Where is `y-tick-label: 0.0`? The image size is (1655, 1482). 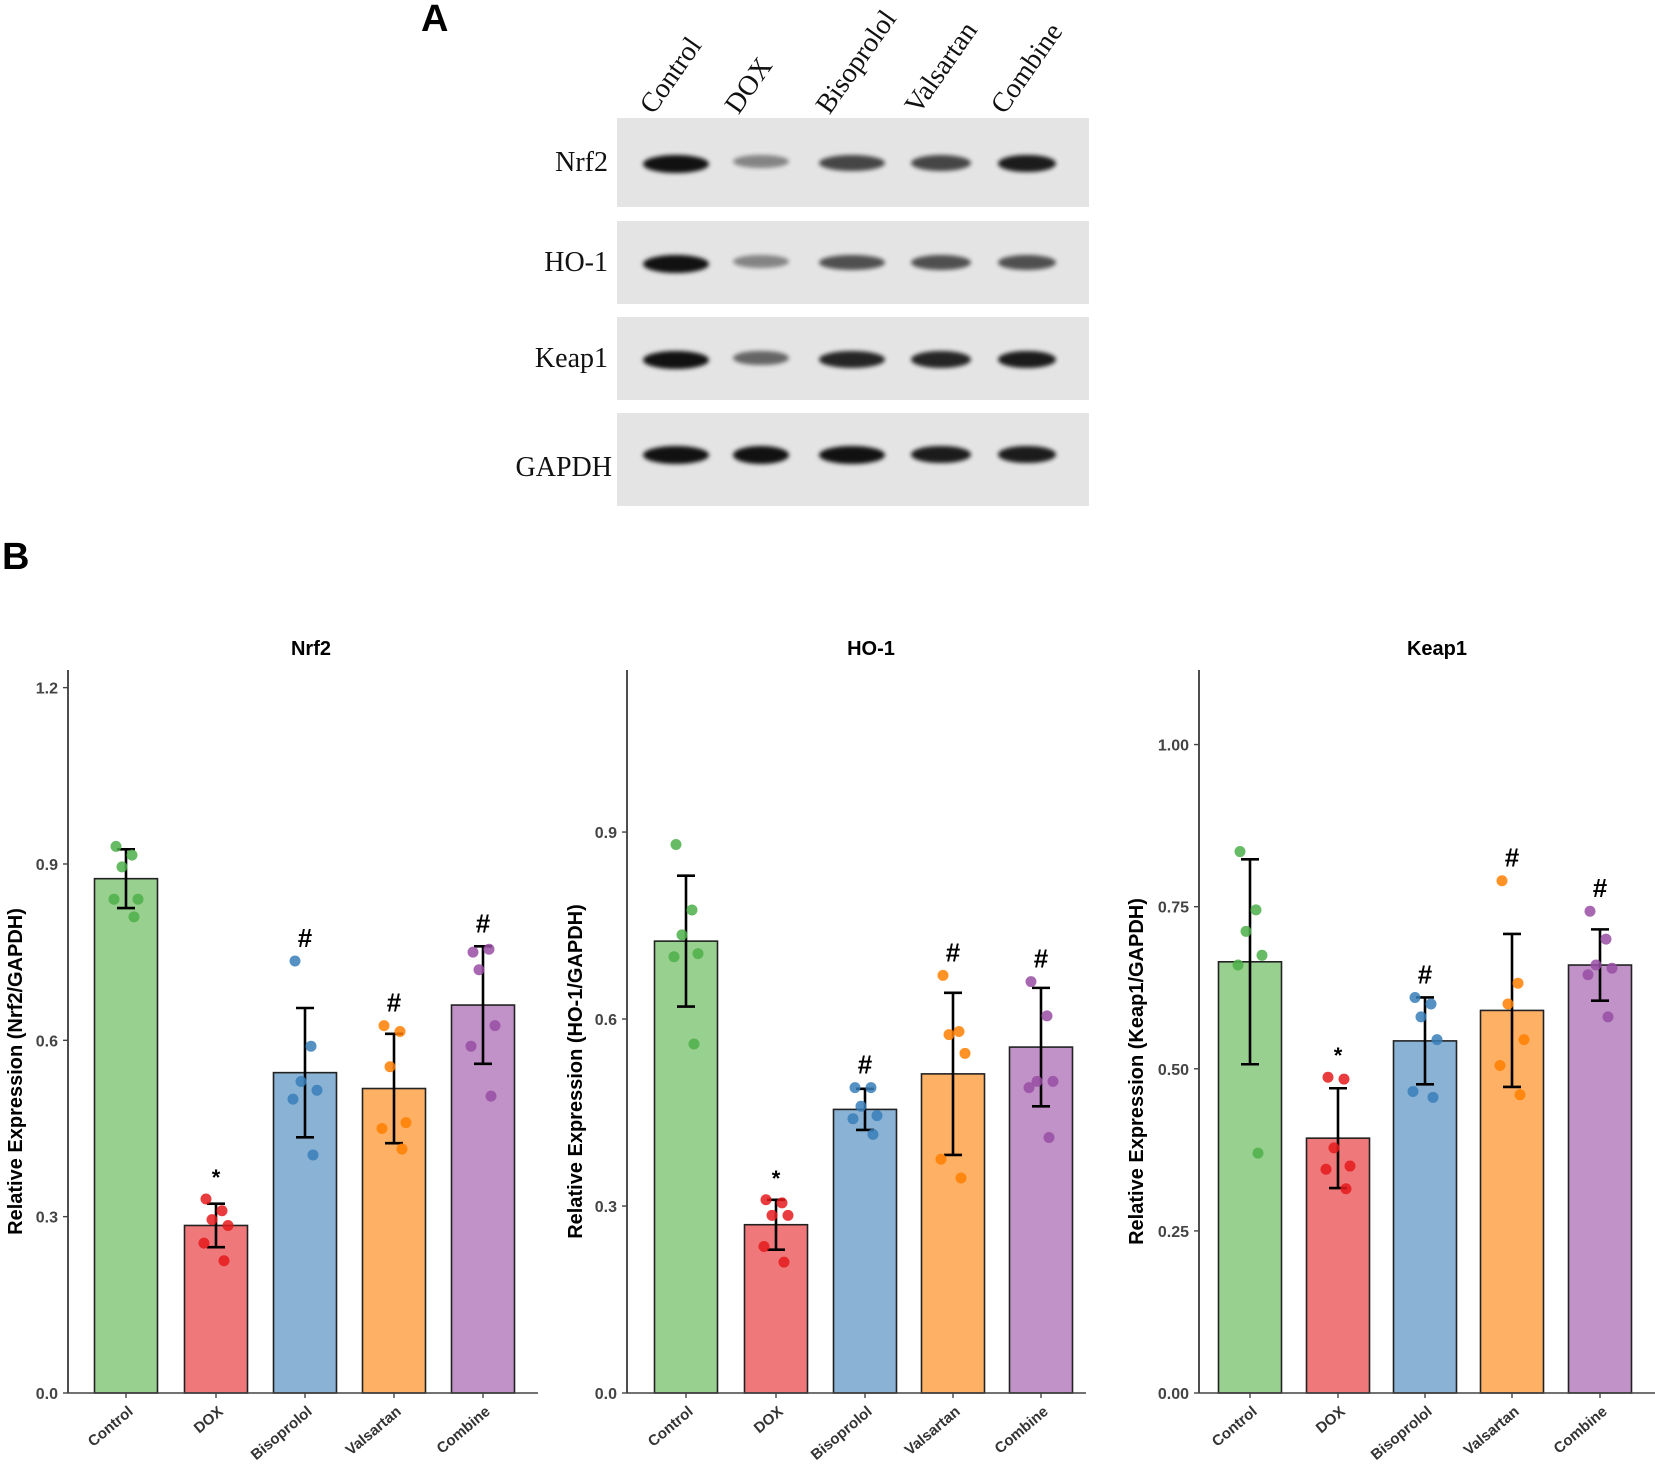
y-tick-label: 0.0 is located at coordinates (47, 1394).